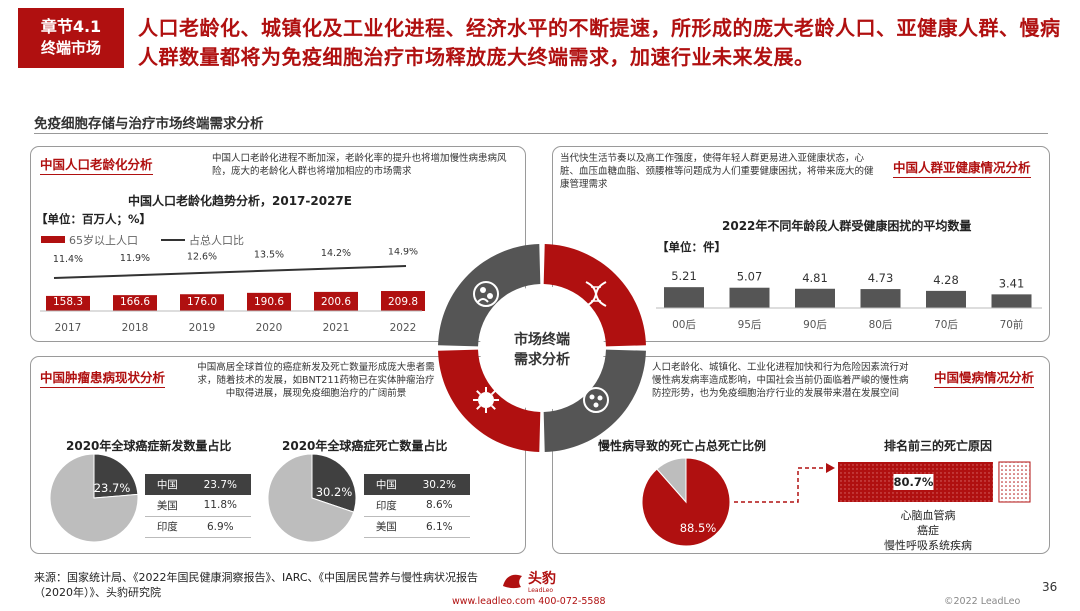  I want to click on tumor-pie2-label: 30.2%, so click(334, 492).